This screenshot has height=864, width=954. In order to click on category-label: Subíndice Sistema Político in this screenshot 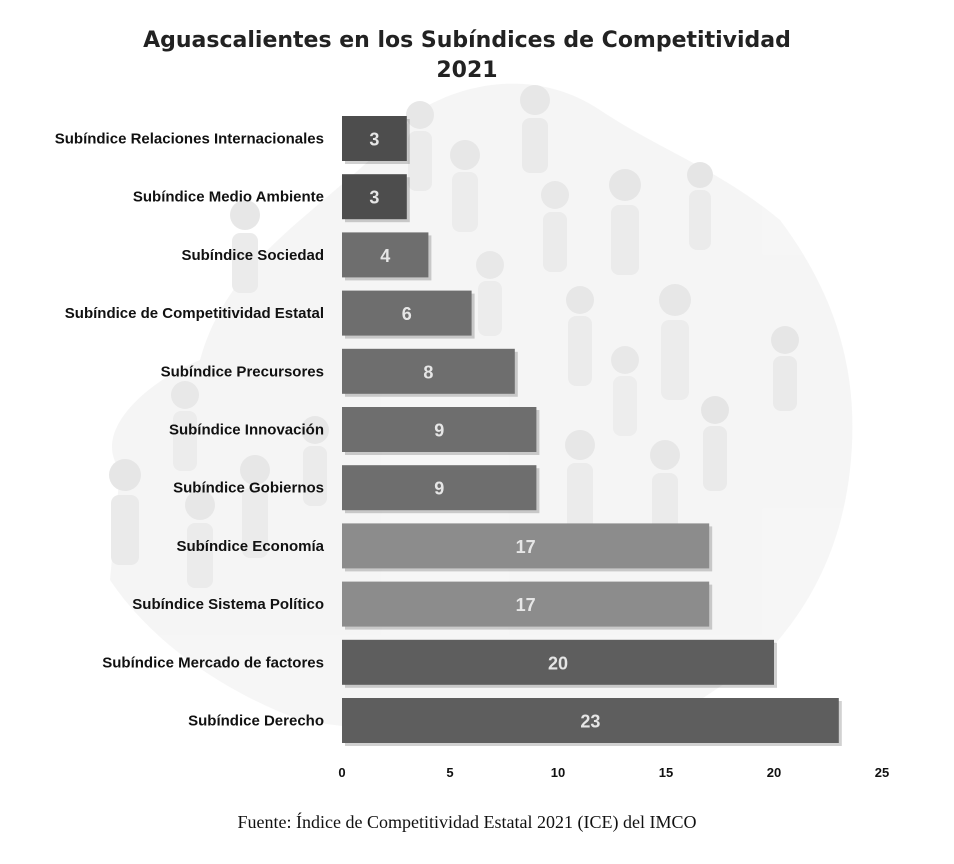, I will do `click(228, 604)`.